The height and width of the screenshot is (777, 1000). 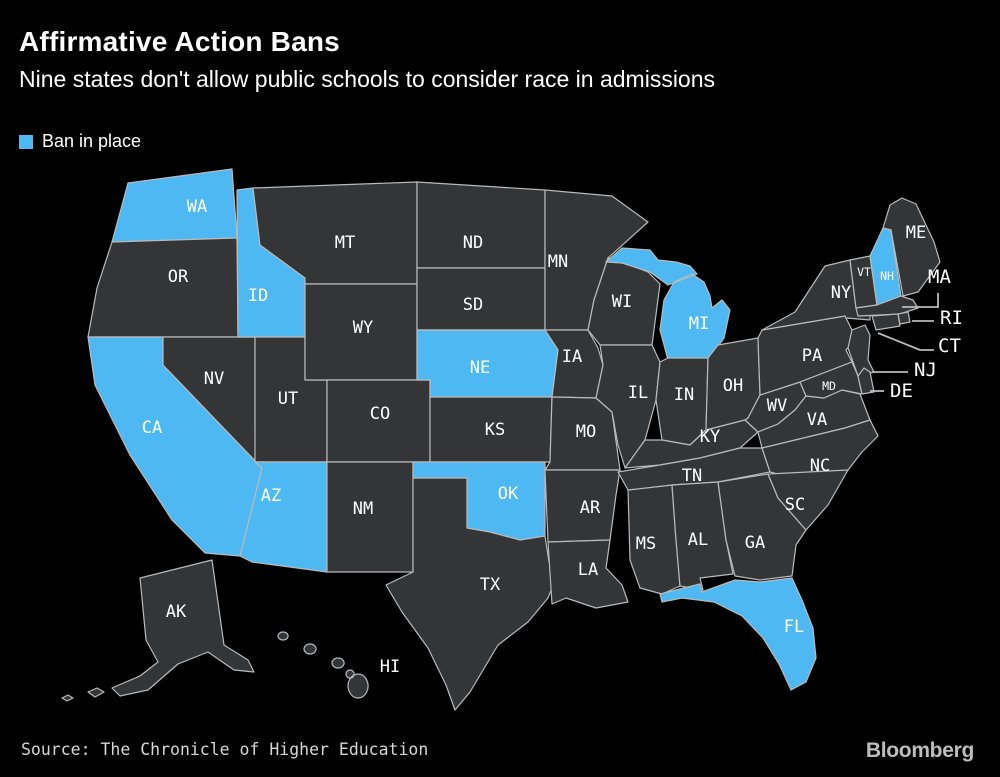 What do you see at coordinates (481, 225) in the screenshot?
I see `state-ND` at bounding box center [481, 225].